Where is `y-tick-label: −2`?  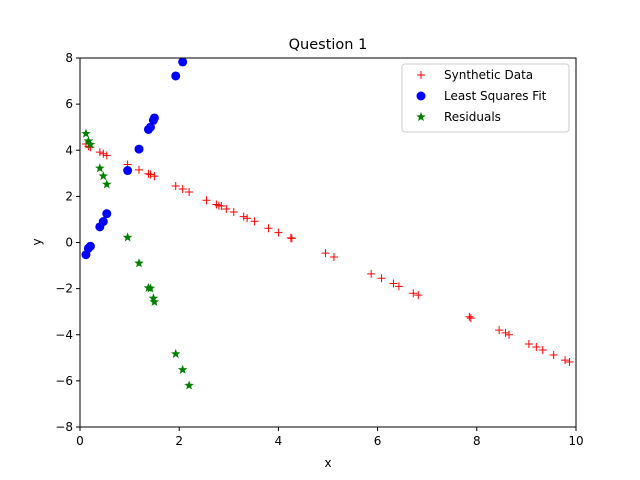 y-tick-label: −2 is located at coordinates (64, 289).